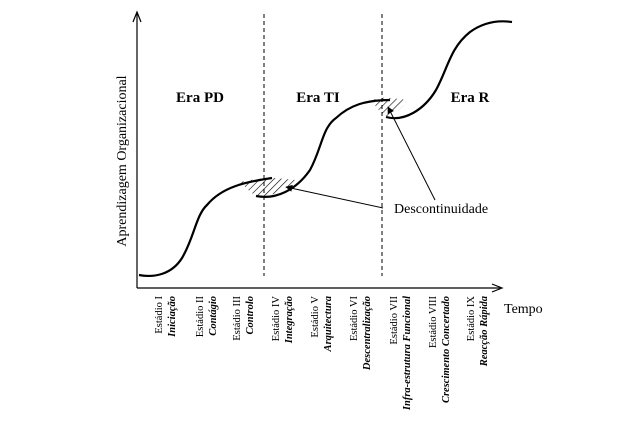 This screenshot has width=640, height=430. Describe the element at coordinates (200, 98) in the screenshot. I see `era-label-pd: Era PD` at that location.